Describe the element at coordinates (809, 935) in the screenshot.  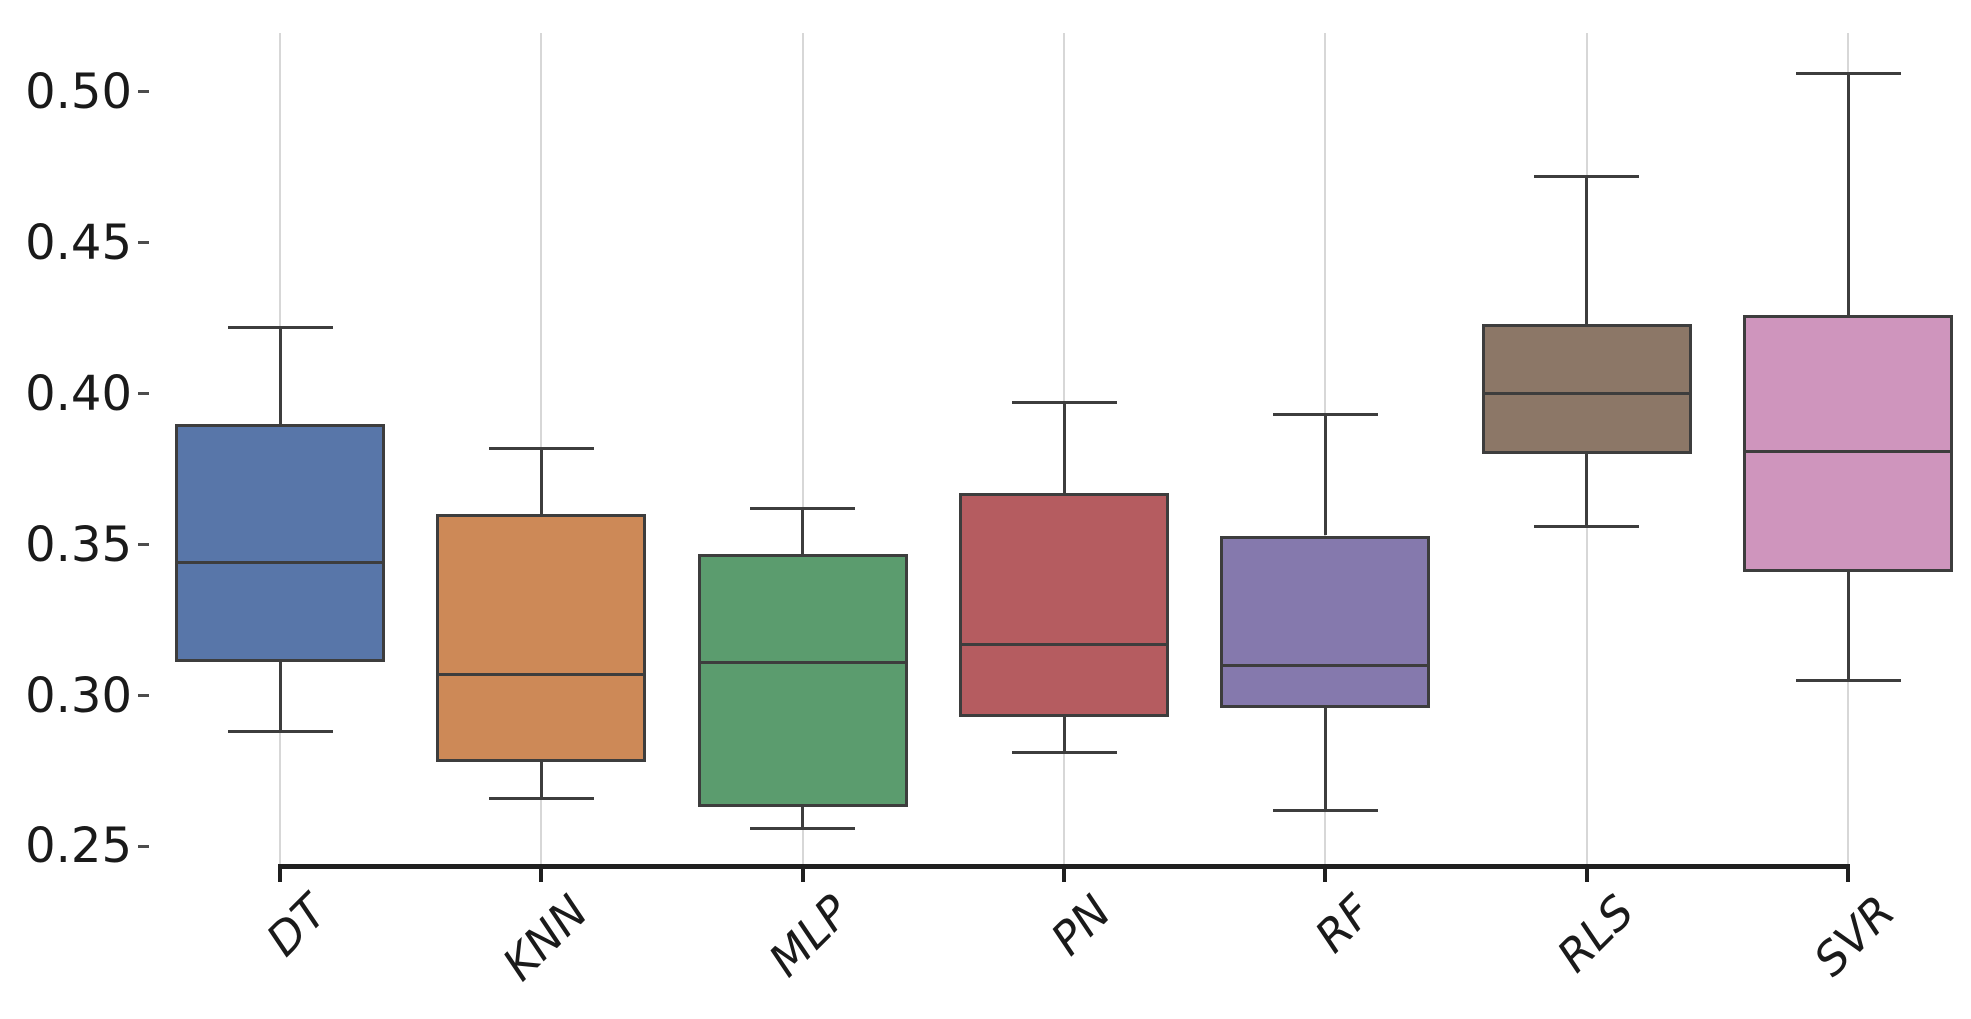
I see `x-tick-label-mlp: MLP` at that location.